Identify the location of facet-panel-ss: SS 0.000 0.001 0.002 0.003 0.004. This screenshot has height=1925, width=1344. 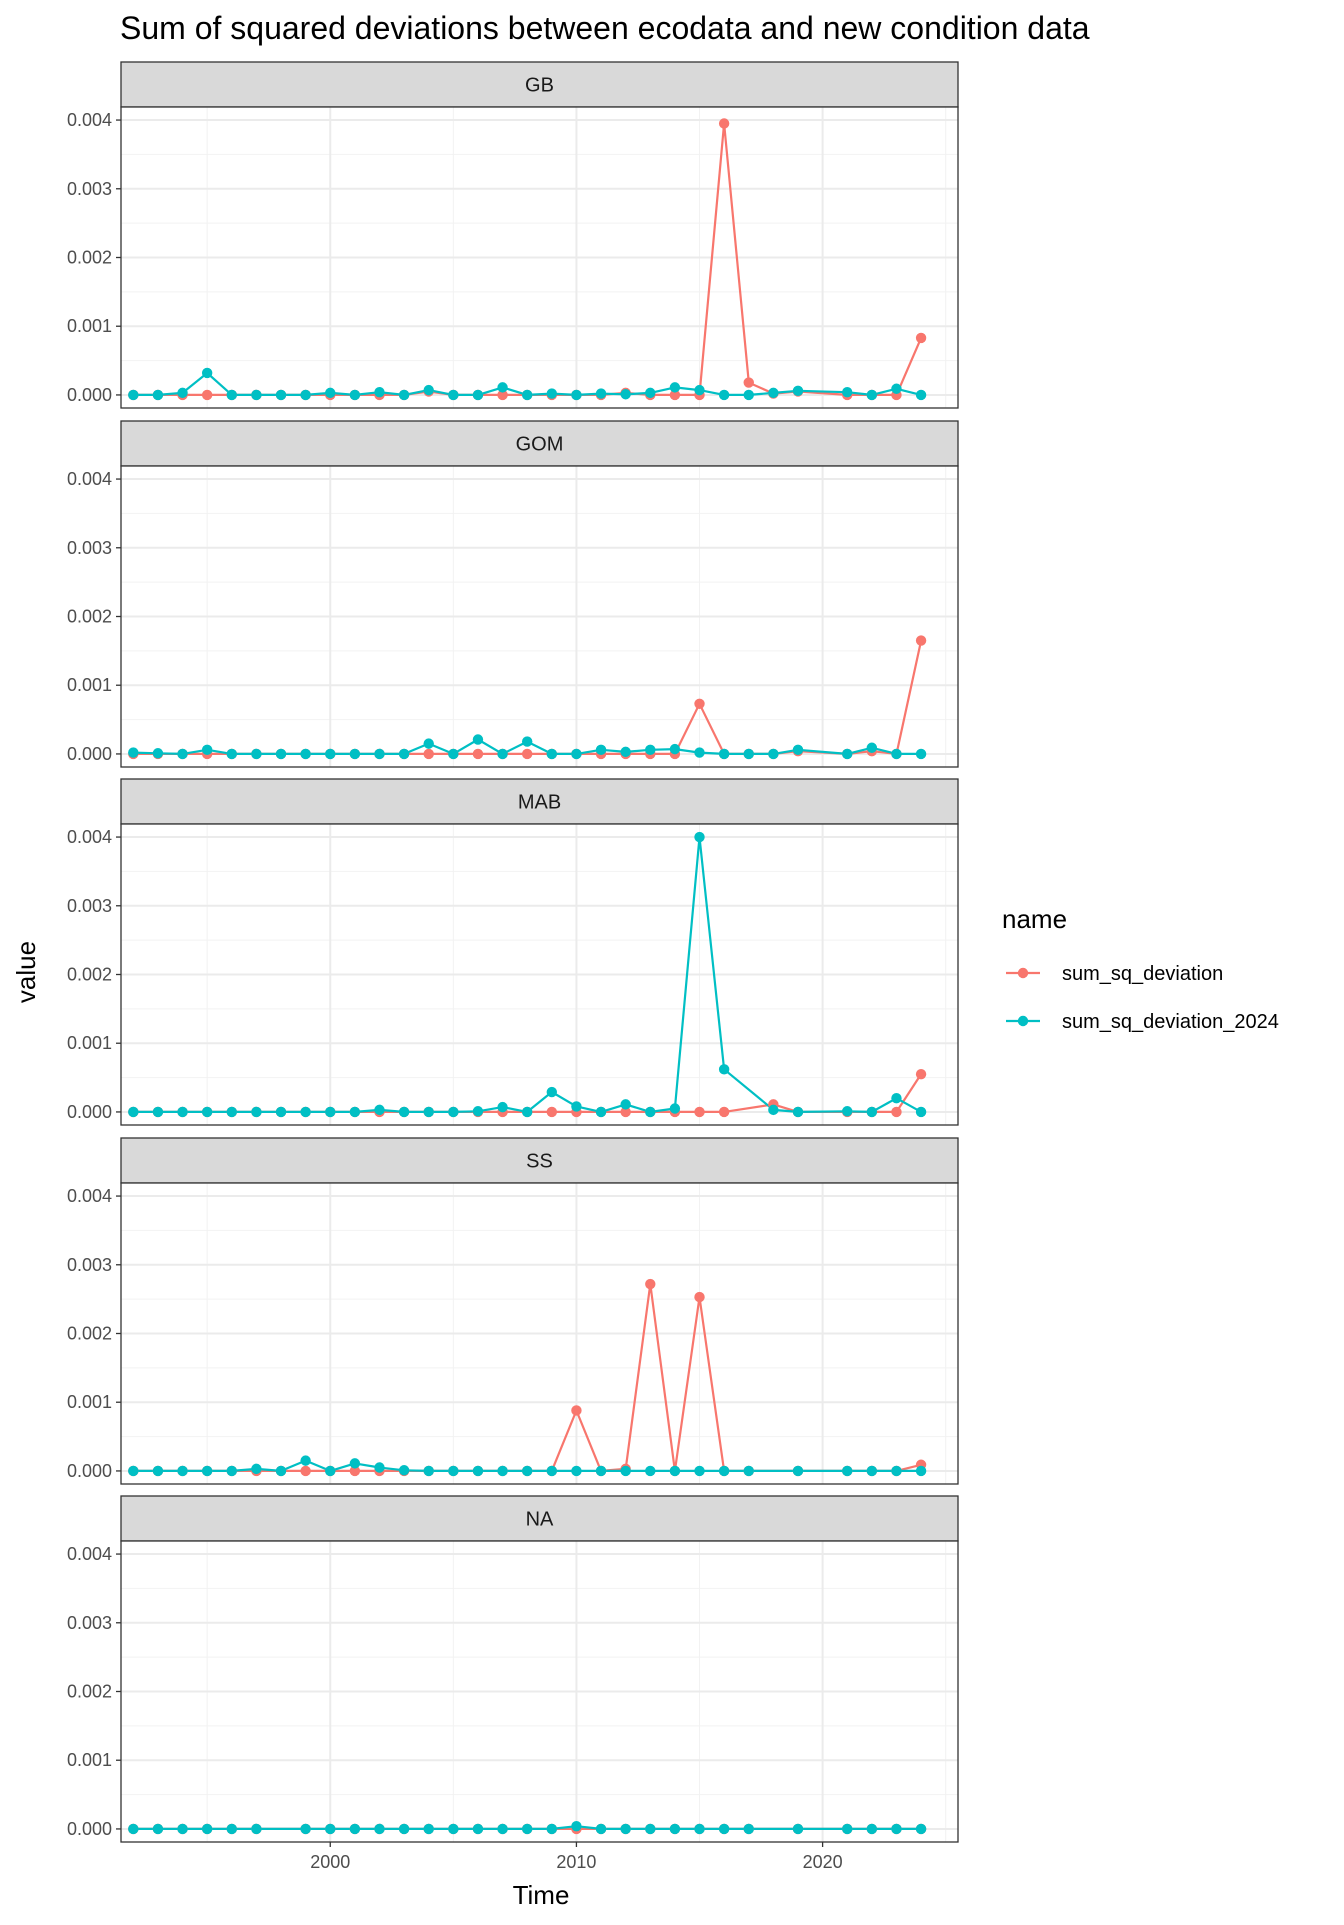
(513, 1311).